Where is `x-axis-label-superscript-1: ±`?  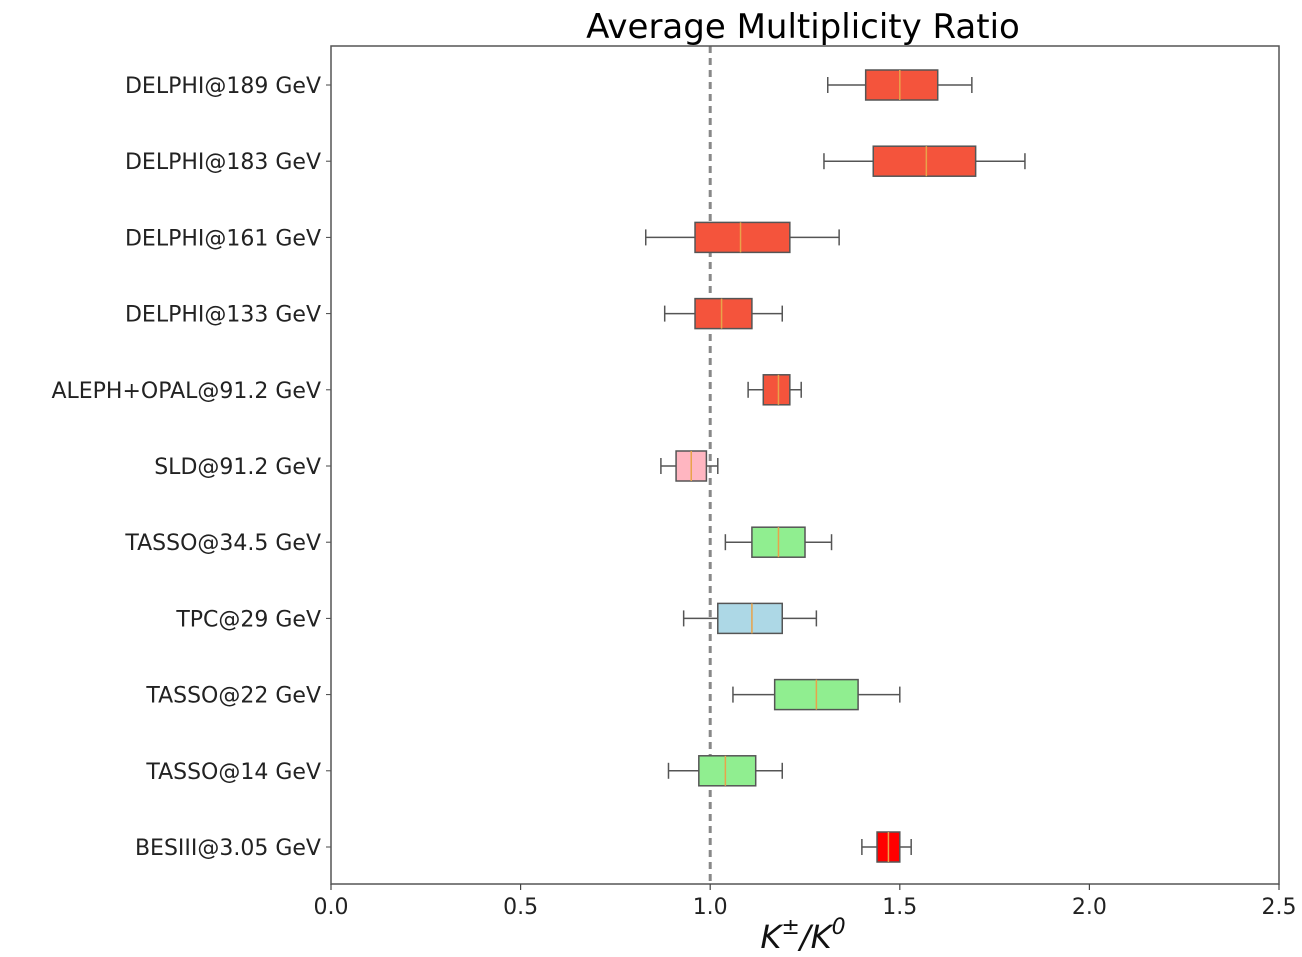 x-axis-label-superscript-1: ± is located at coordinates (790, 927).